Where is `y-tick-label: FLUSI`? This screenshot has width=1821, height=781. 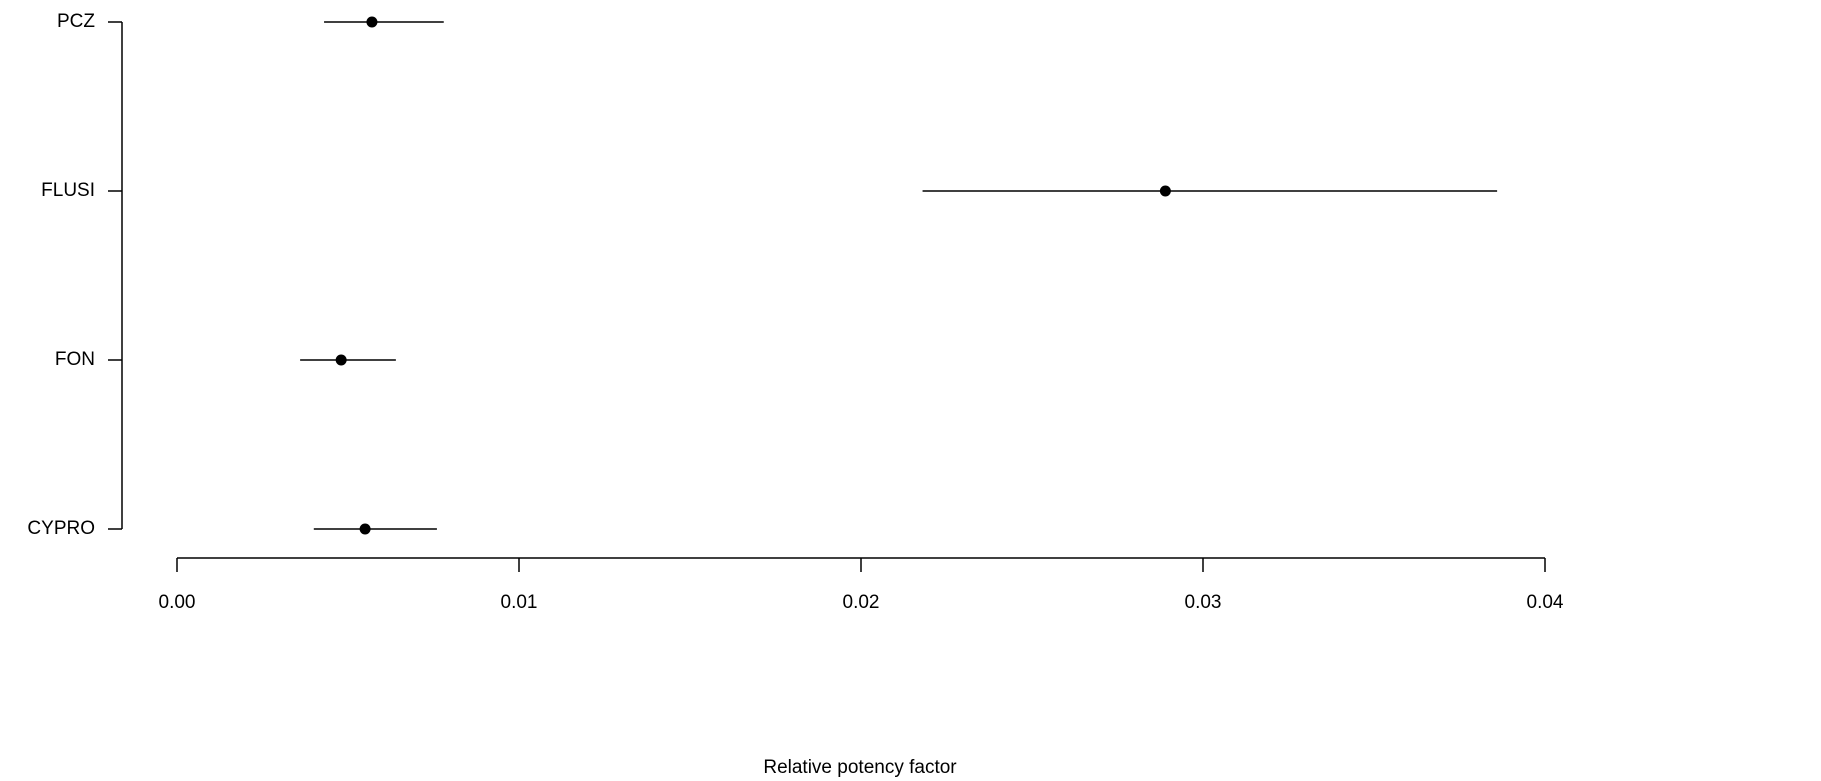 y-tick-label: FLUSI is located at coordinates (68, 190).